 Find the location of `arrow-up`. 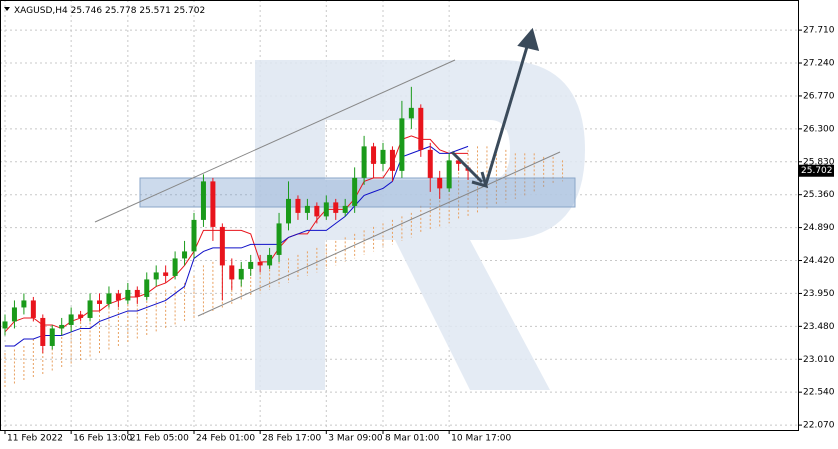

arrow-up is located at coordinates (507, 112).